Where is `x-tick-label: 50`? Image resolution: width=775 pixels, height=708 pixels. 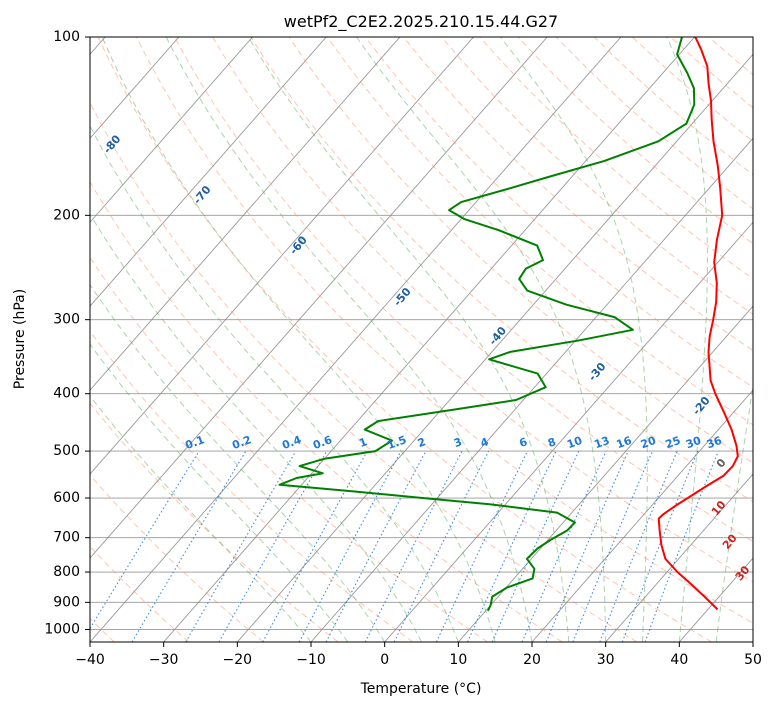 x-tick-label: 50 is located at coordinates (753, 660).